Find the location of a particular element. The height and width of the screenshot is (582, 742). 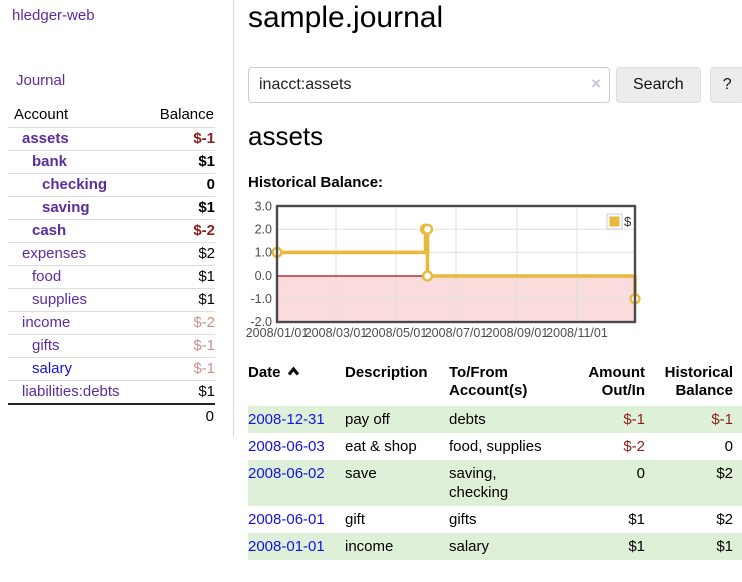

account-balance: 0 is located at coordinates (210, 184).